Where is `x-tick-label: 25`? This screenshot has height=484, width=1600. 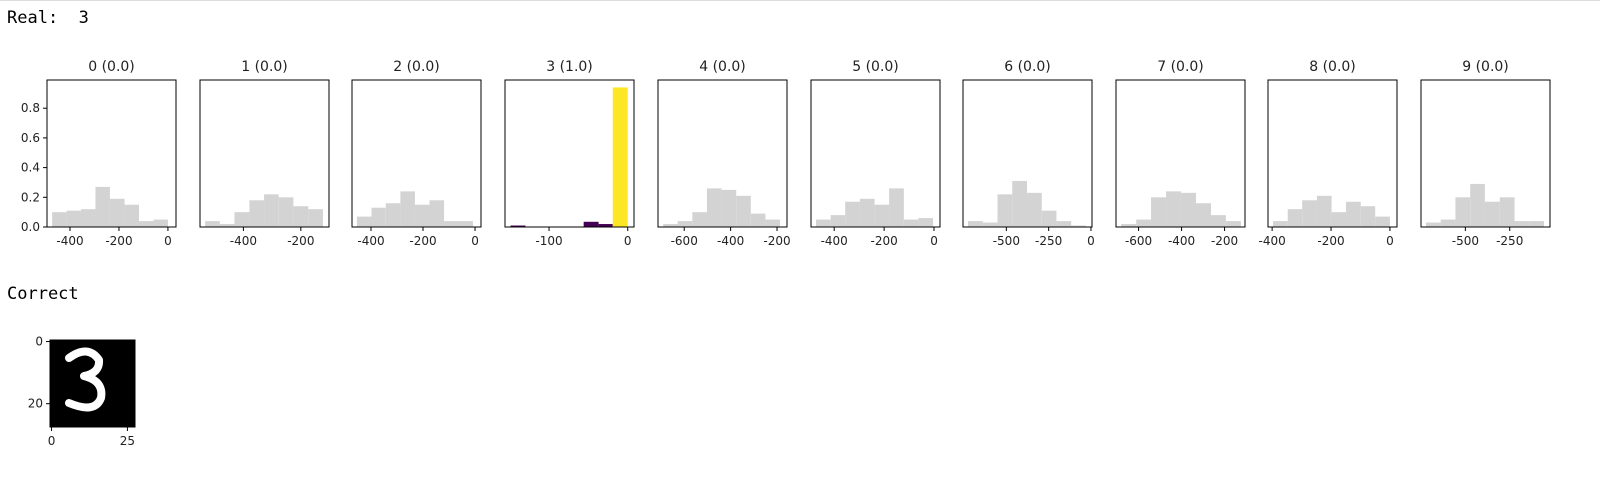
x-tick-label: 25 is located at coordinates (127, 441).